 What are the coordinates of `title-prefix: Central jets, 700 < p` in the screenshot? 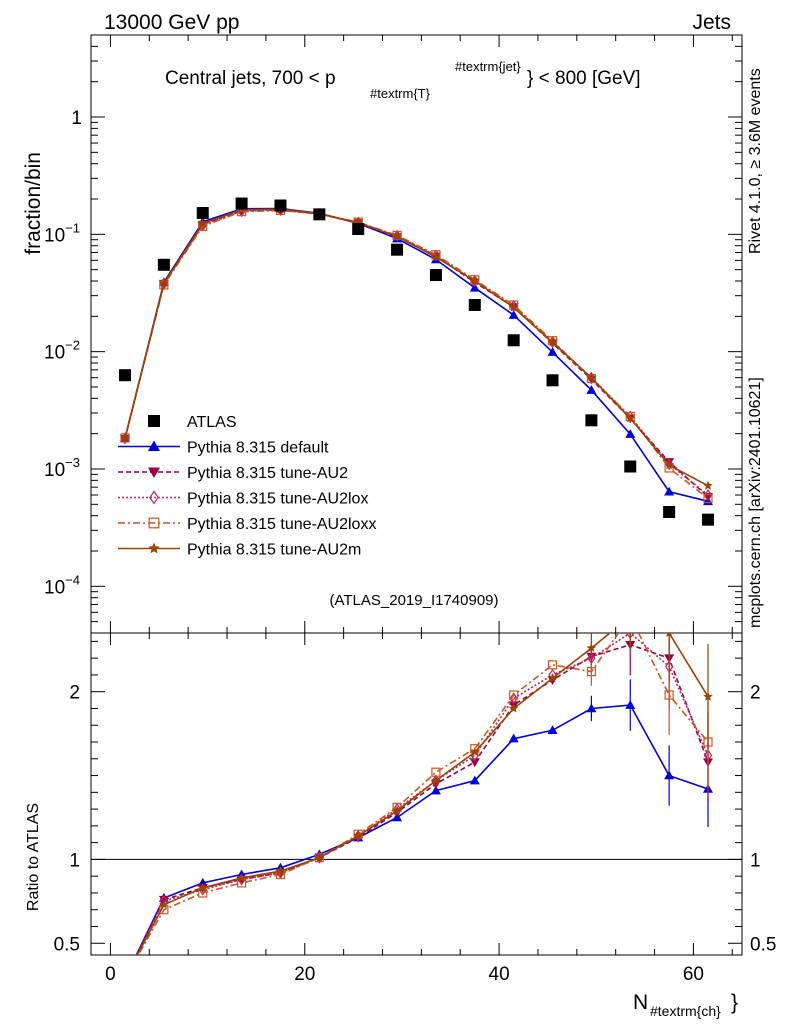 It's located at (250, 78).